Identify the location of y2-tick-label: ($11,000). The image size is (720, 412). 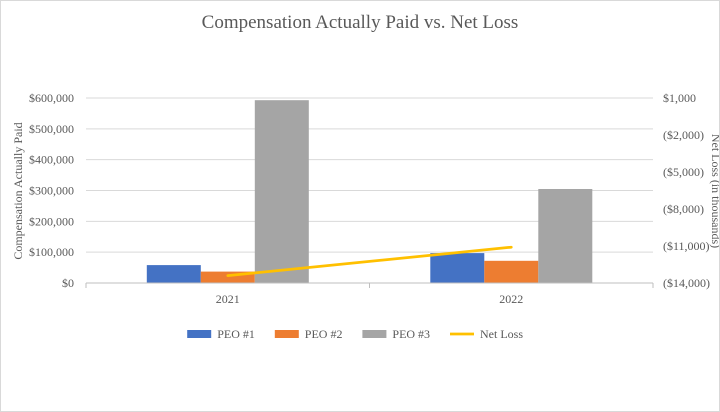
(686, 246).